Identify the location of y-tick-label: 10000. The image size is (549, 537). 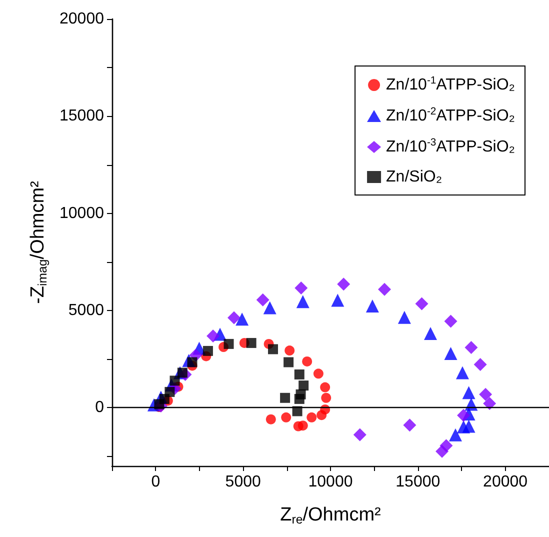
(82, 213).